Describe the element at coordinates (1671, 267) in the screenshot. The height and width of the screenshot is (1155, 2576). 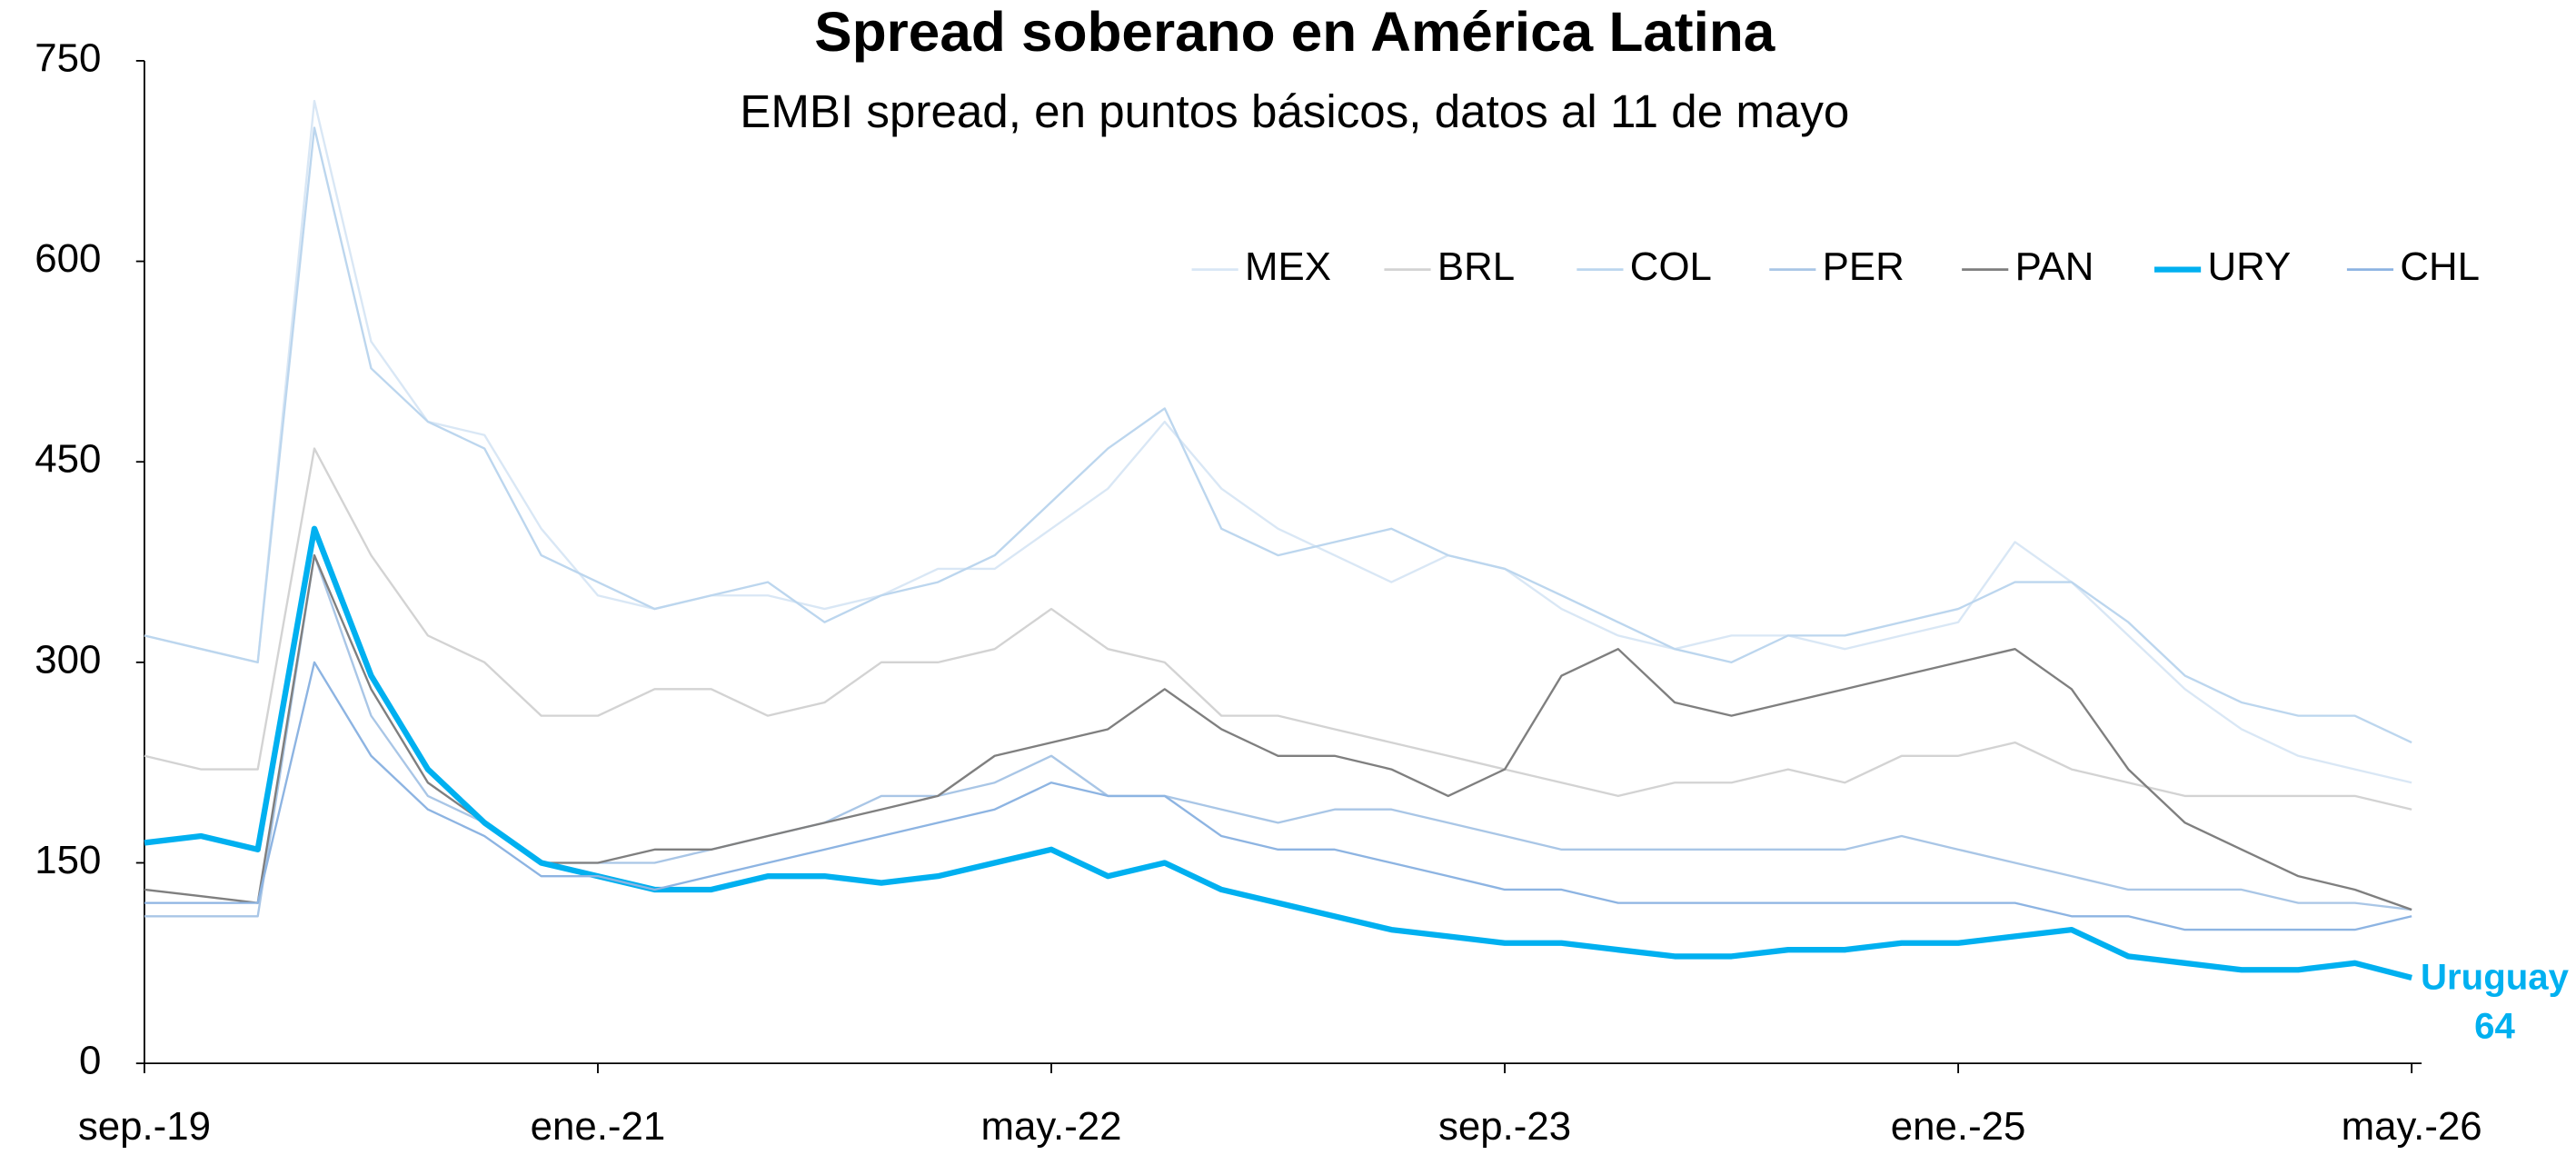
I see `legend-label: COL` at that location.